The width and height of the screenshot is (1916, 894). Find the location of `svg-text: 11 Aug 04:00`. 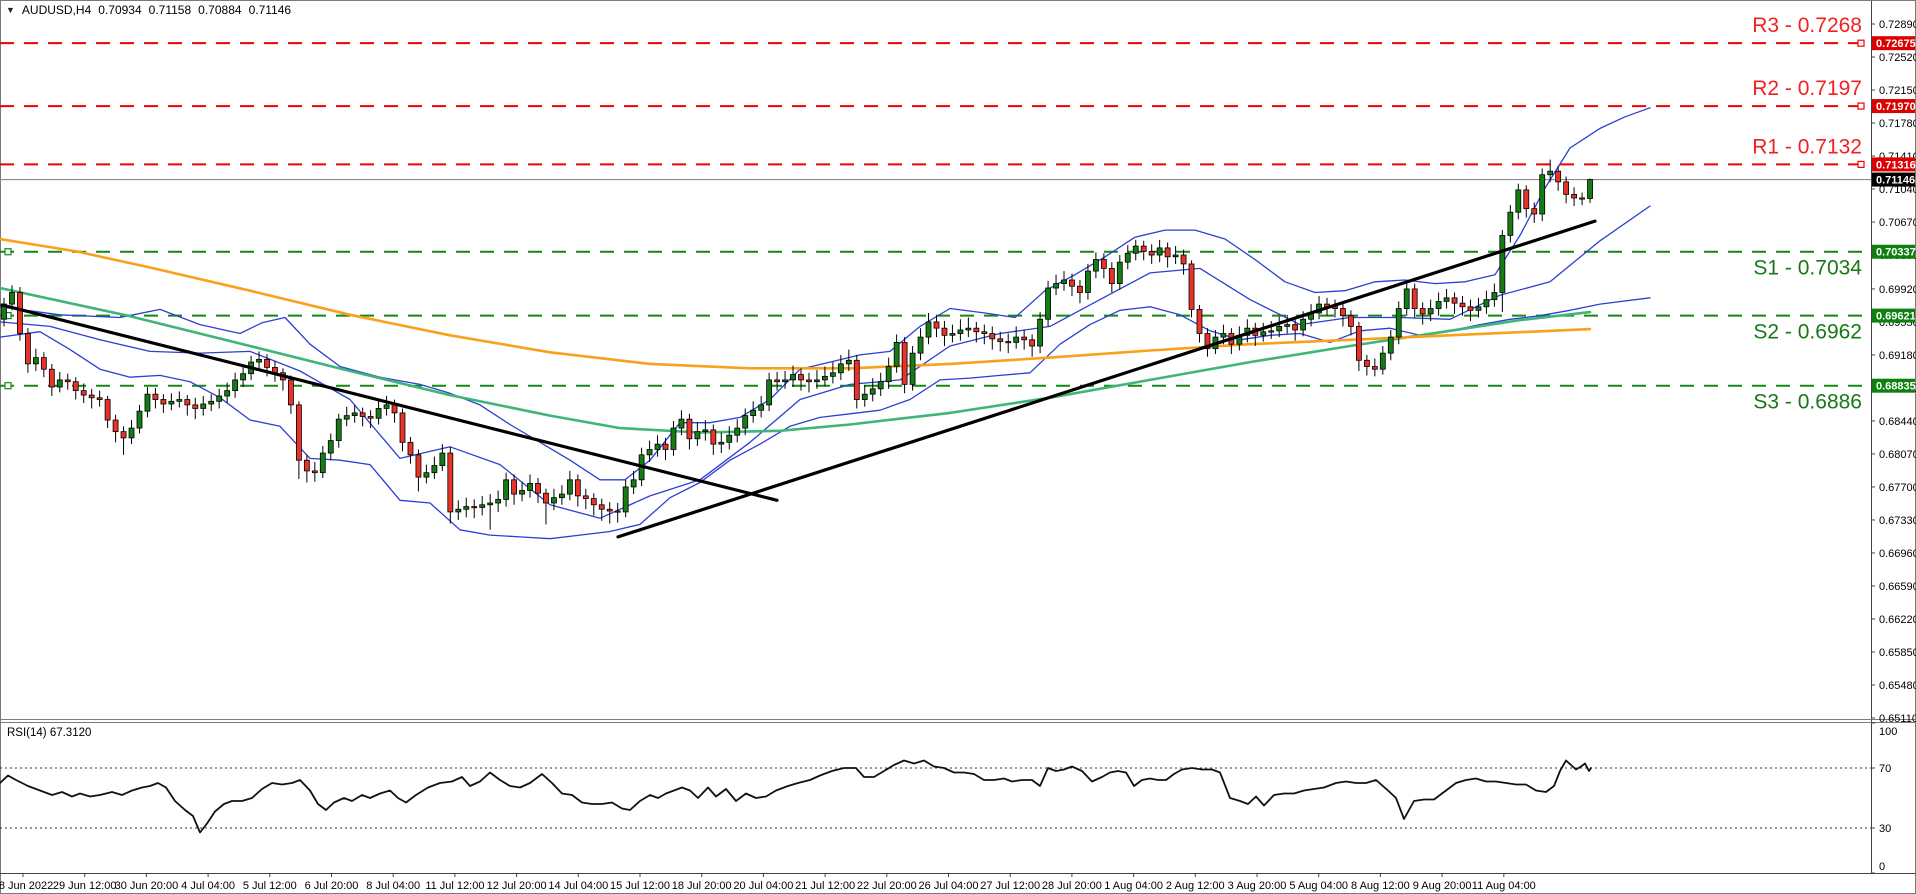

svg-text: 11 Aug 04:00 is located at coordinates (1504, 886).